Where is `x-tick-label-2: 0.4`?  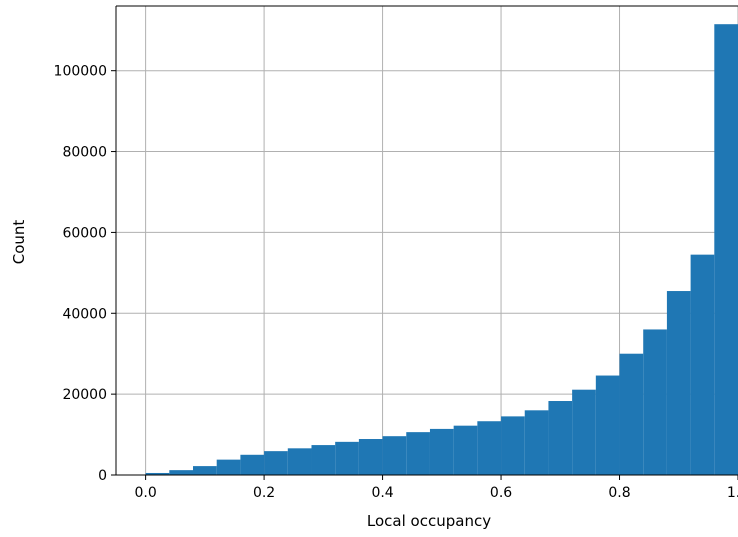
x-tick-label-2: 0.4 is located at coordinates (382, 493).